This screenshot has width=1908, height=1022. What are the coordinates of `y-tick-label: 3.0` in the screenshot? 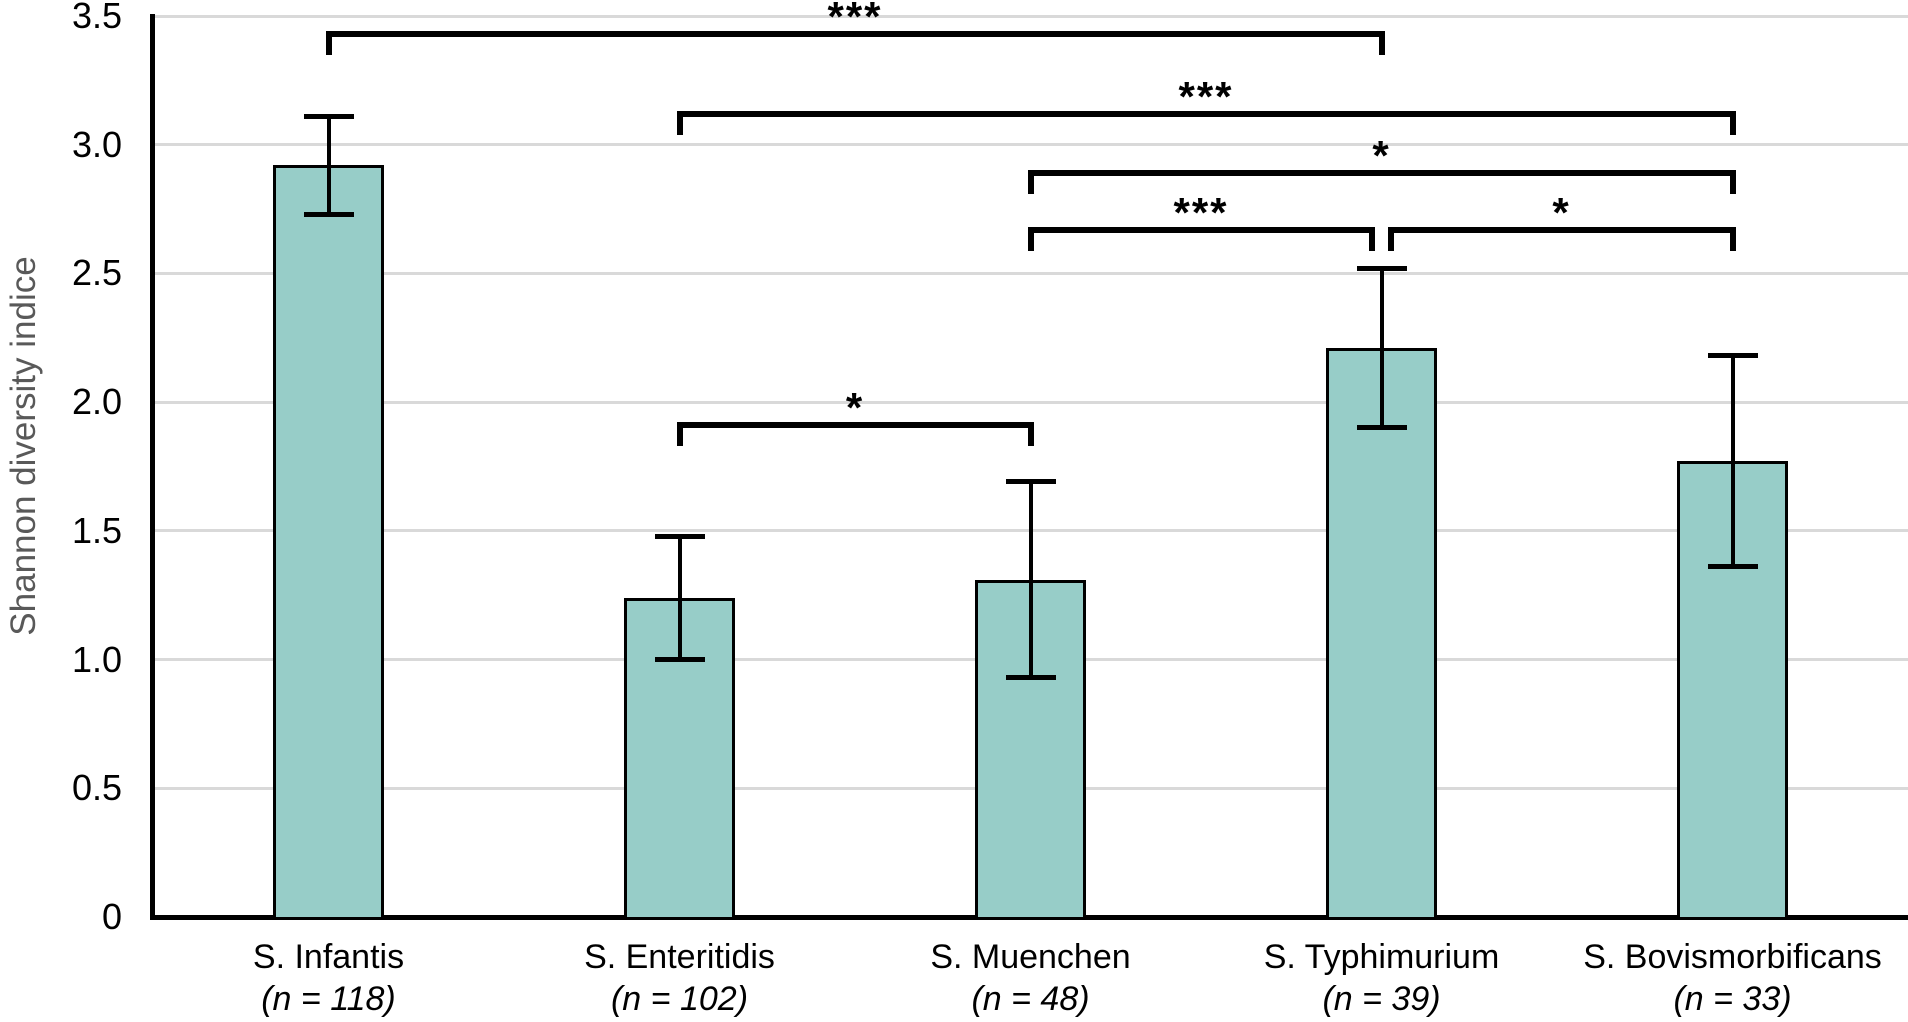 It's located at (96, 144).